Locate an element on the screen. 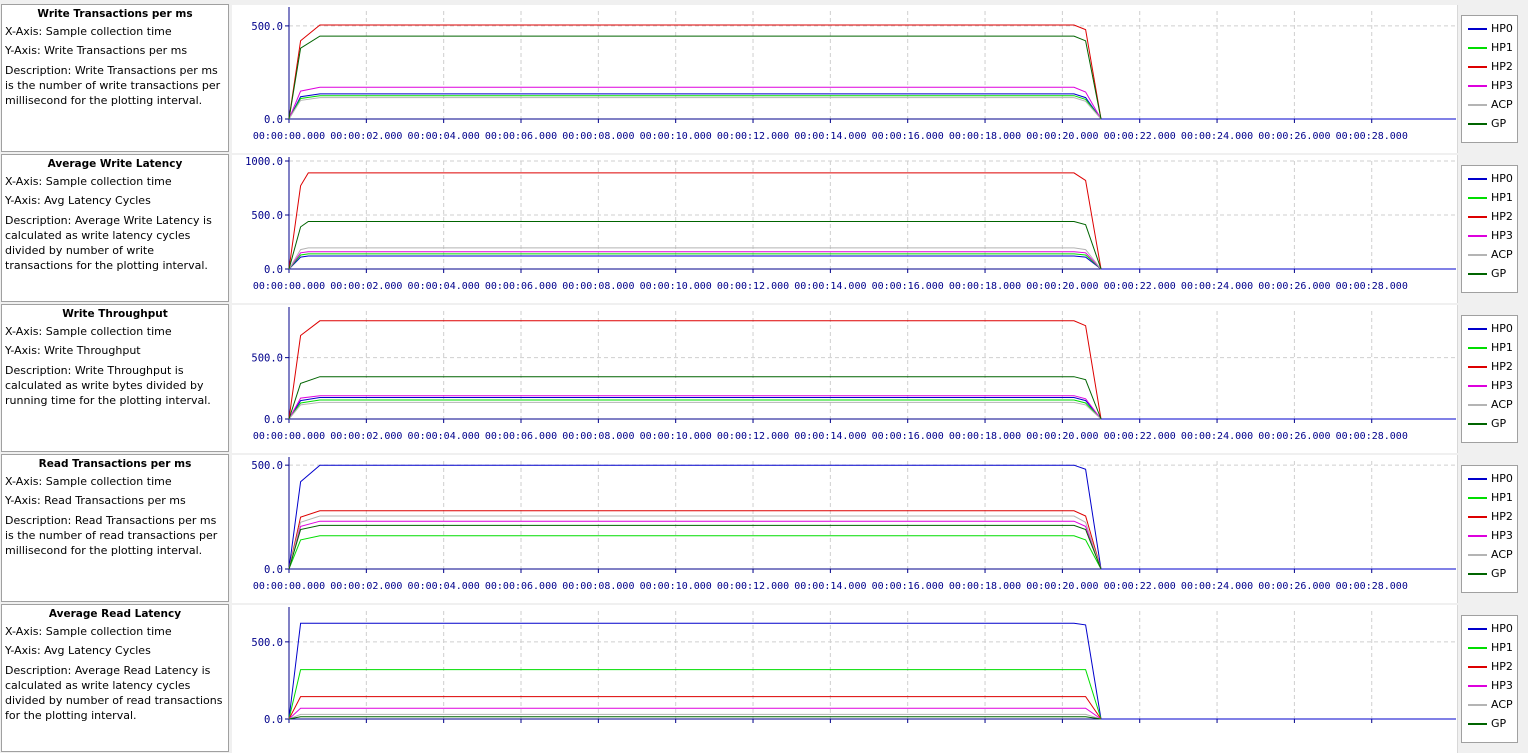  x-tick-label: 00:00:00.000 is located at coordinates (289, 436).